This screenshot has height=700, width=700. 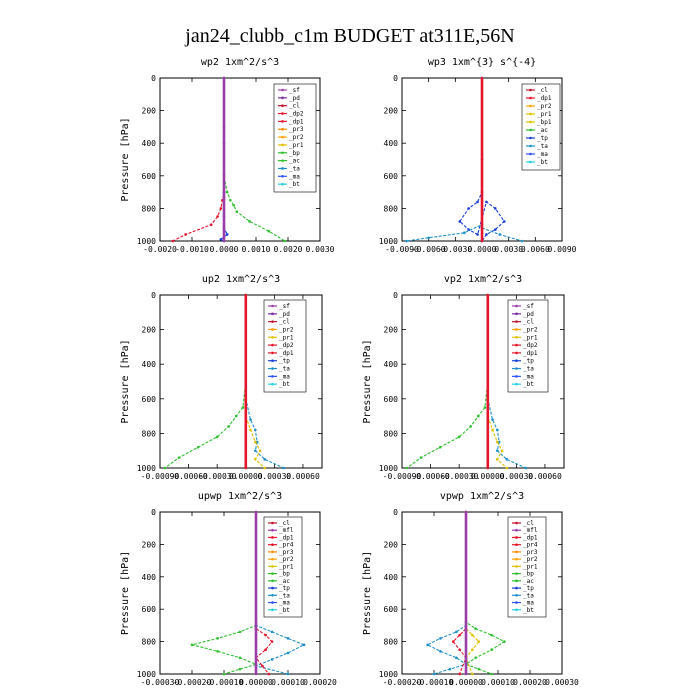 I want to click on legend-label: _ma, so click(x=528, y=376).